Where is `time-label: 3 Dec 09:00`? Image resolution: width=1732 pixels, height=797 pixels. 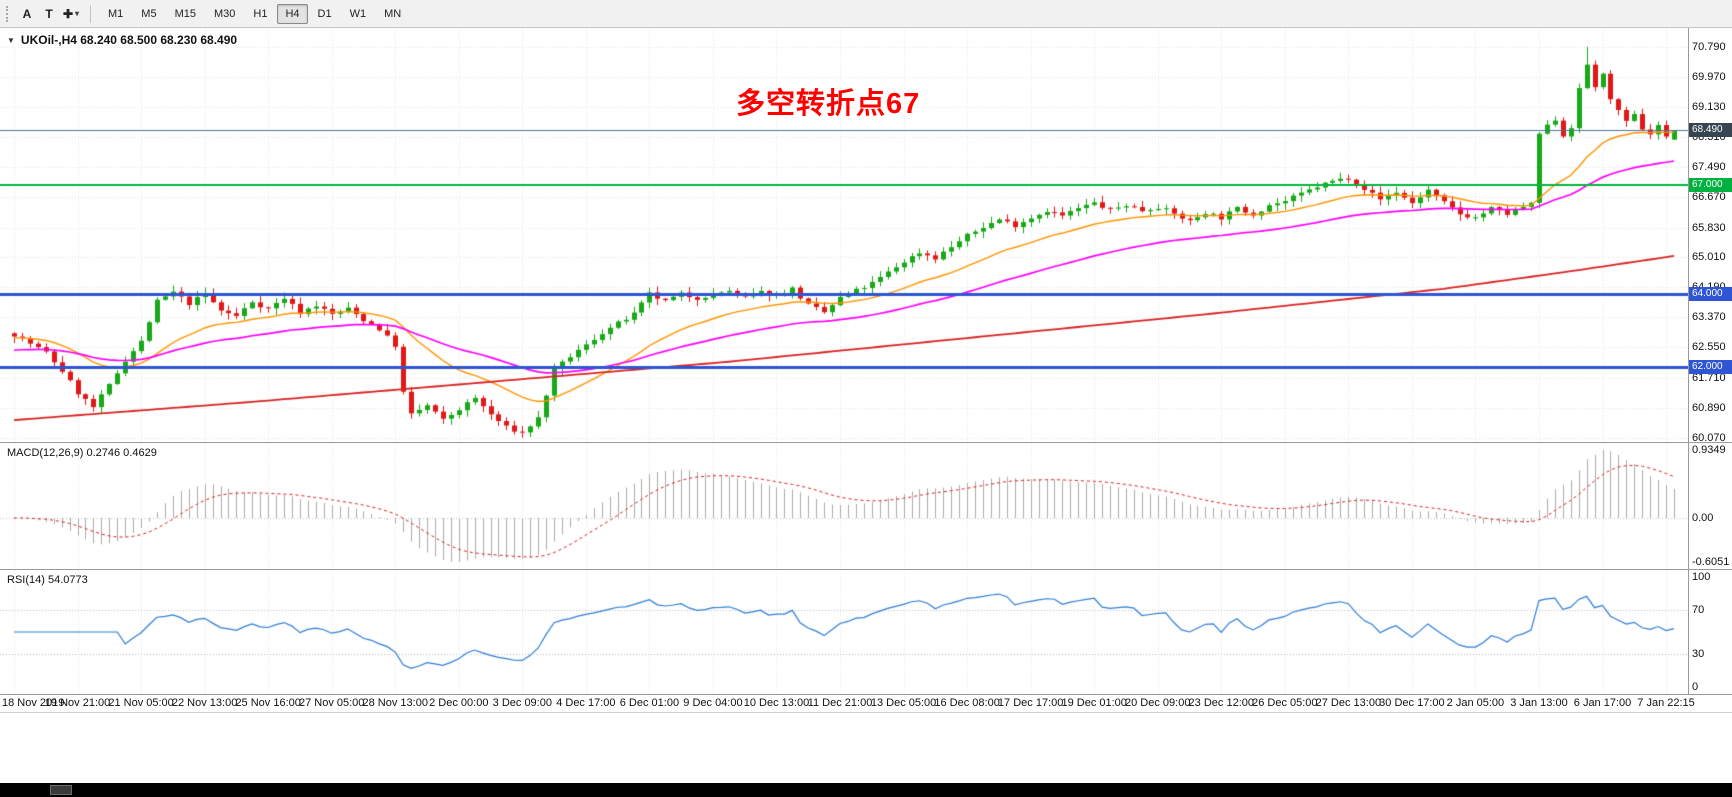 time-label: 3 Dec 09:00 is located at coordinates (522, 703).